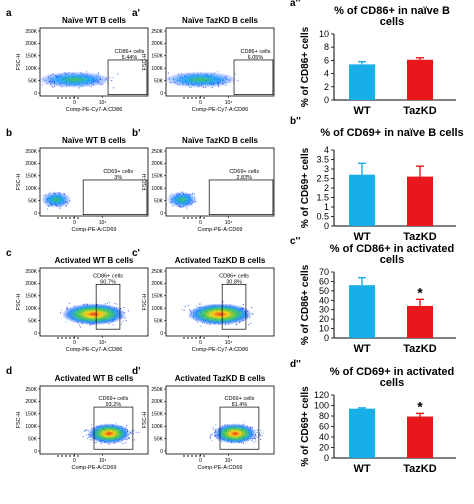 The height and width of the screenshot is (504, 474). I want to click on chart-title: % of CD86+ in activated, so click(392, 249).